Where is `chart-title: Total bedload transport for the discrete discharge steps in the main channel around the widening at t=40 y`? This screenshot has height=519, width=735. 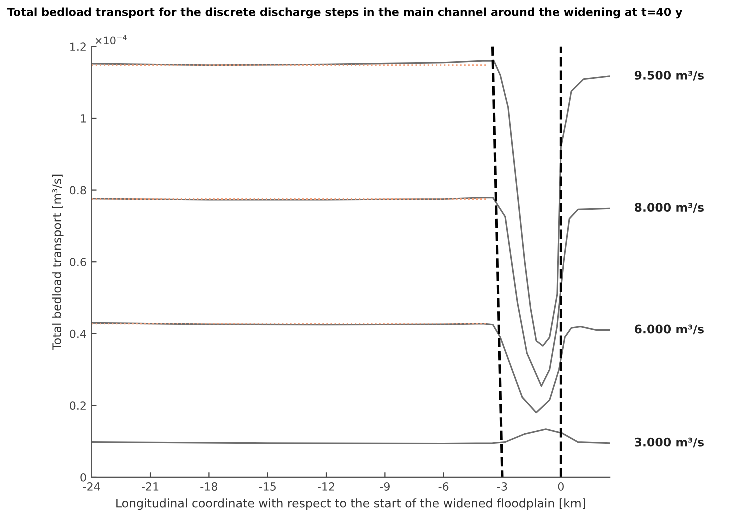 chart-title: Total bedload transport for the discrete discharge steps in the main channel around the widening at t=40 y is located at coordinates (345, 13).